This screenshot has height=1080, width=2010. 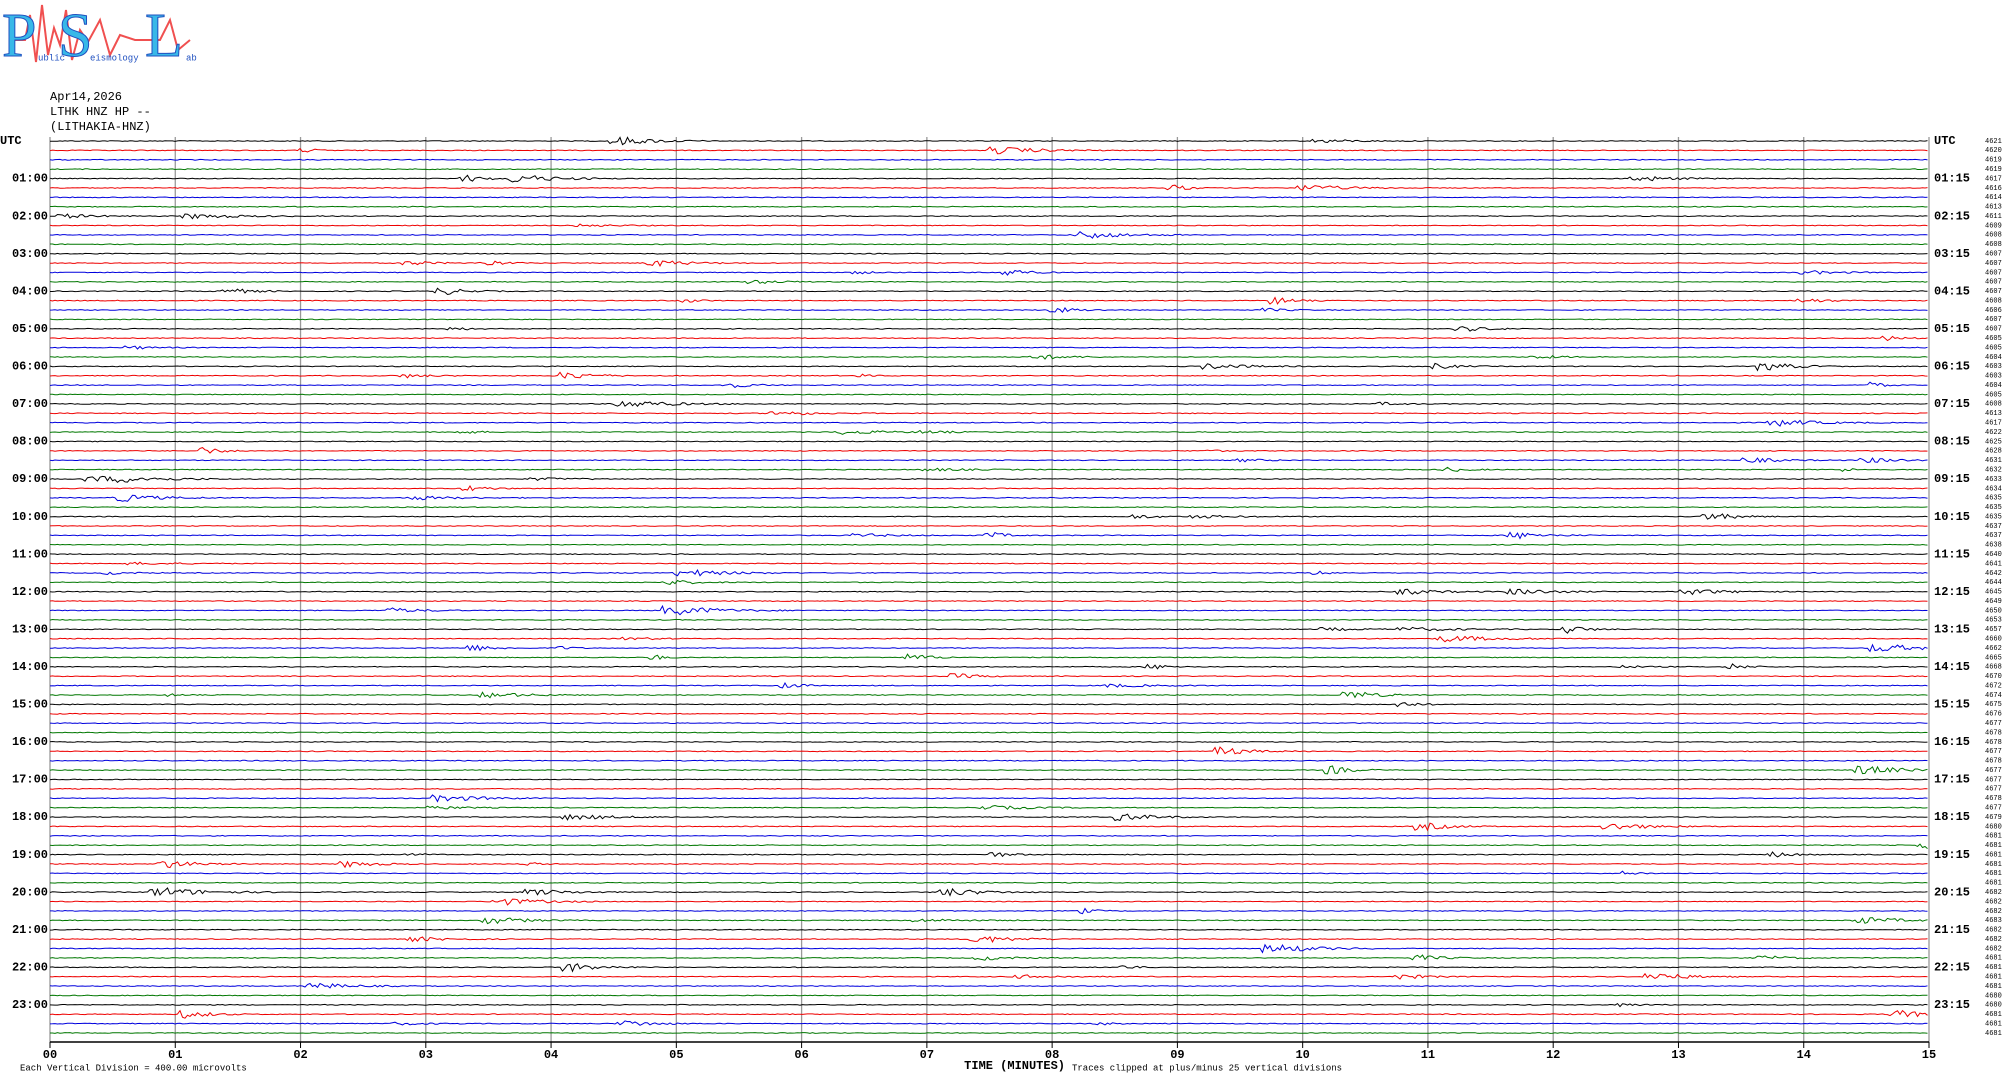 I want to click on minute-label: 12, so click(x=1553, y=1055).